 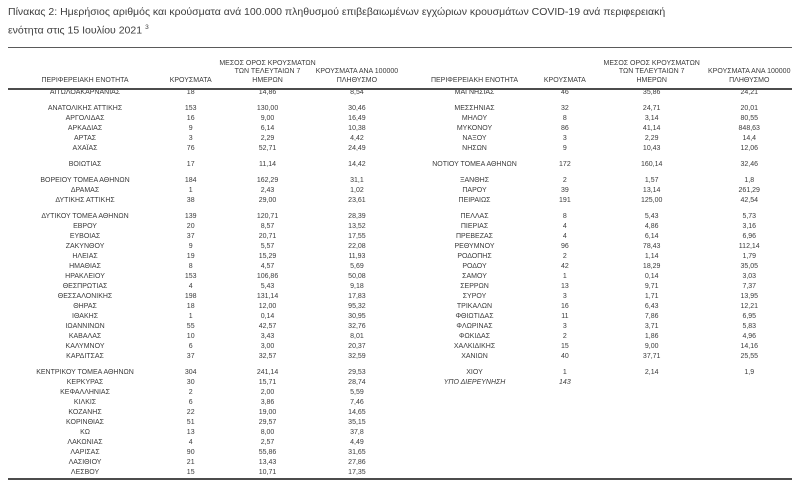 What do you see at coordinates (651, 372) in the screenshot?
I see `cell-avg7: 2,14` at bounding box center [651, 372].